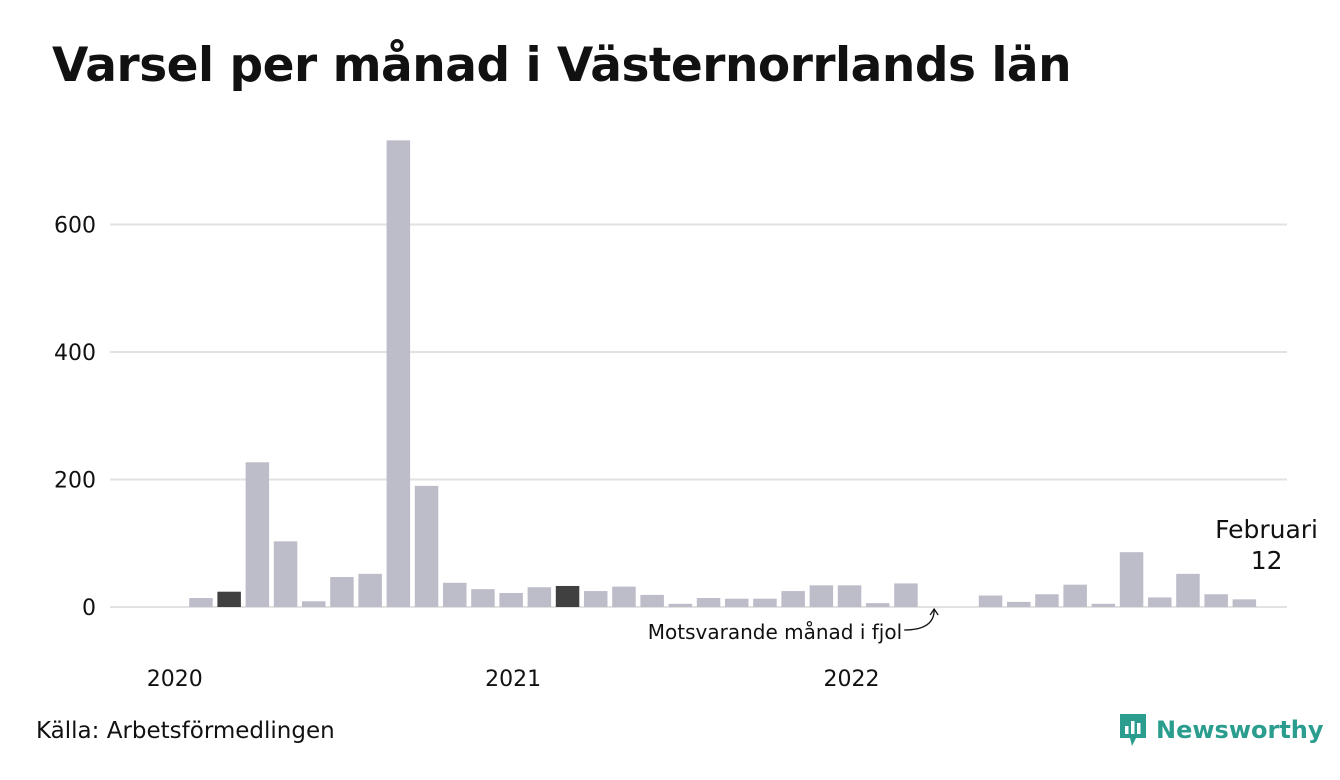  I want to click on newsworthy-chart-icon, so click(1133, 730).